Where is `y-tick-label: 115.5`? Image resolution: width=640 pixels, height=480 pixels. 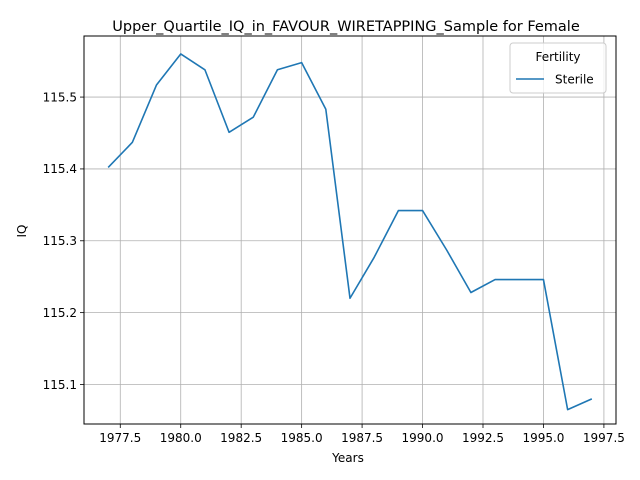
y-tick-label: 115.5 is located at coordinates (60, 97).